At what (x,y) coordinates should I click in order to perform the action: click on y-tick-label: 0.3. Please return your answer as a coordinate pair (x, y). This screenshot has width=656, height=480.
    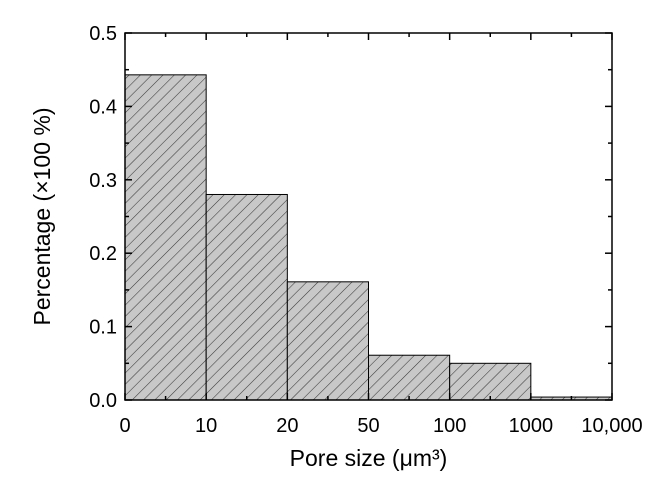
    Looking at the image, I should click on (103, 181).